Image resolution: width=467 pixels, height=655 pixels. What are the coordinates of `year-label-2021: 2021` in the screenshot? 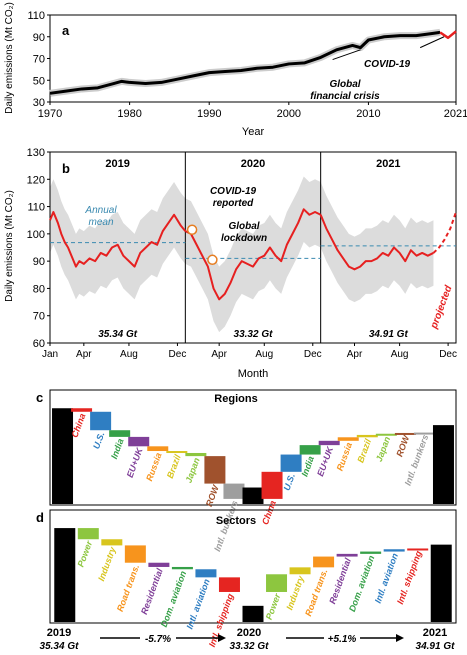 It's located at (388, 164).